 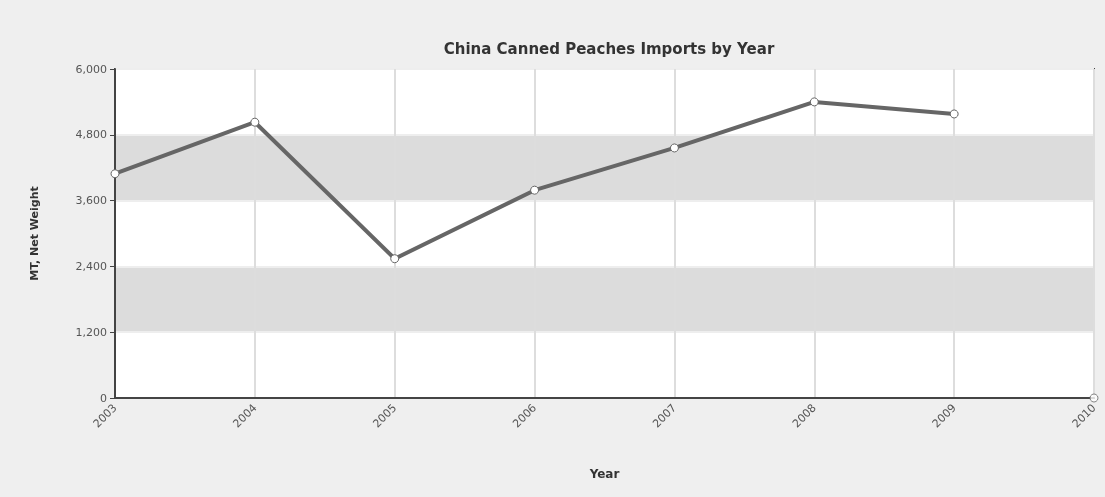 I want to click on chart-title: China Canned Peaches Imports by Year, so click(x=609, y=48).